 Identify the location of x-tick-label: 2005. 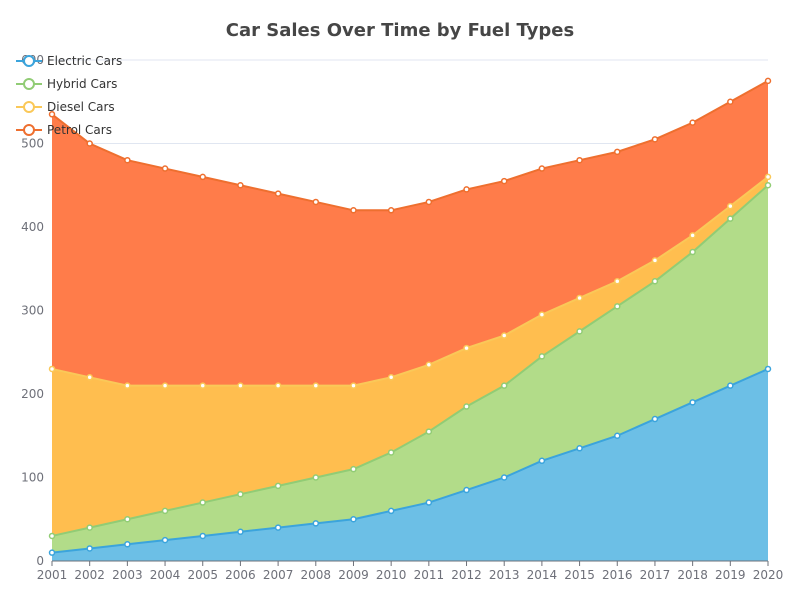
(202, 575).